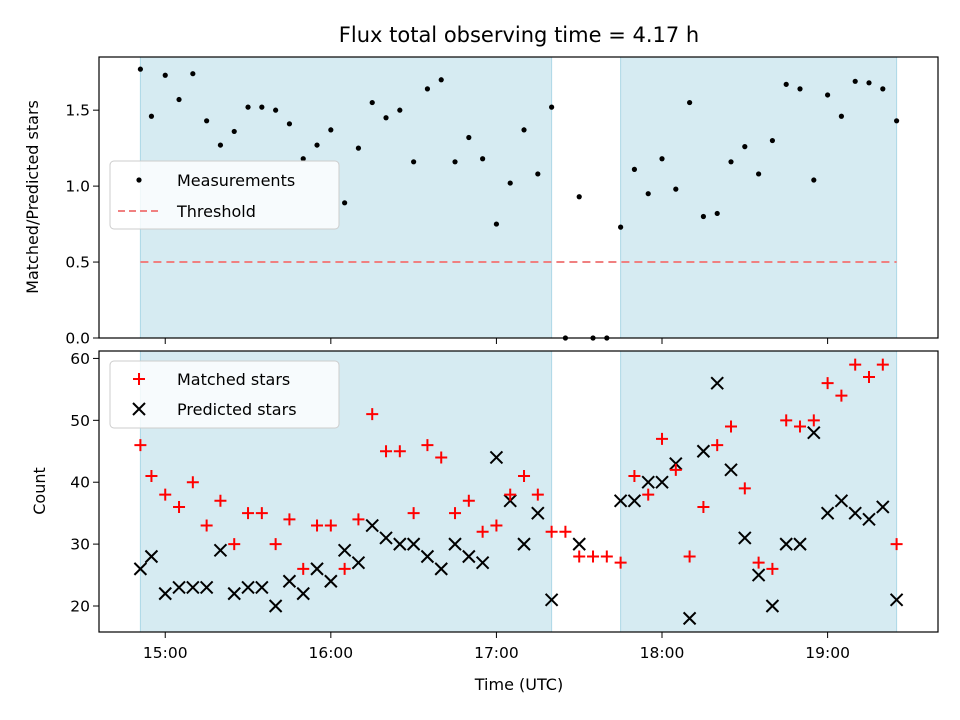 This screenshot has height=720, width=960. What do you see at coordinates (236, 180) in the screenshot?
I see `legend-measurements: Measurements` at bounding box center [236, 180].